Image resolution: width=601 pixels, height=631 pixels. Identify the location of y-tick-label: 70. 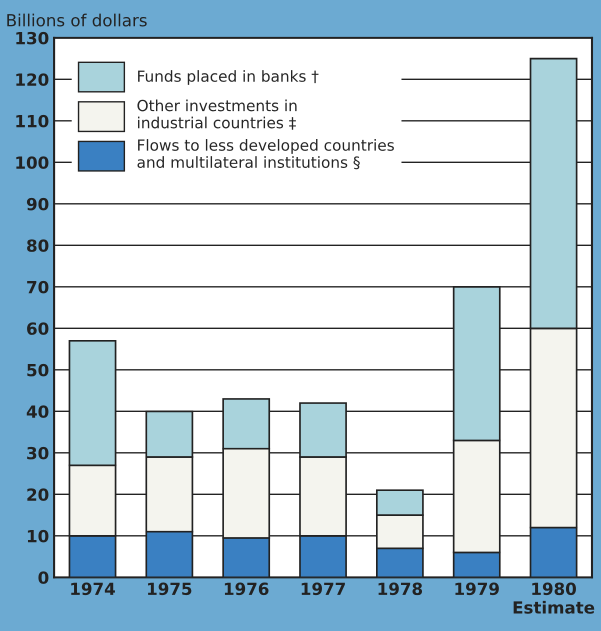
(37, 287).